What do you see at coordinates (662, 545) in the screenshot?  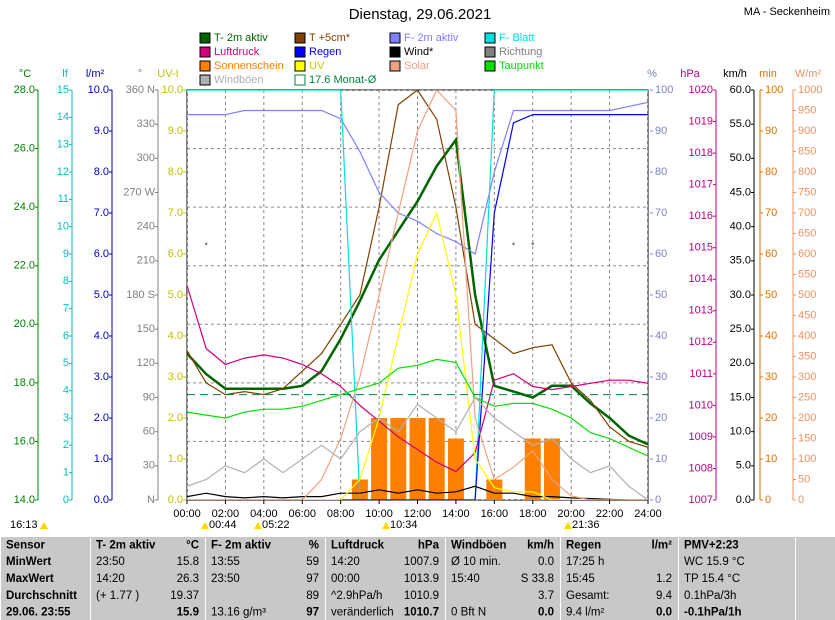 I see `cell-value: l/m²` at bounding box center [662, 545].